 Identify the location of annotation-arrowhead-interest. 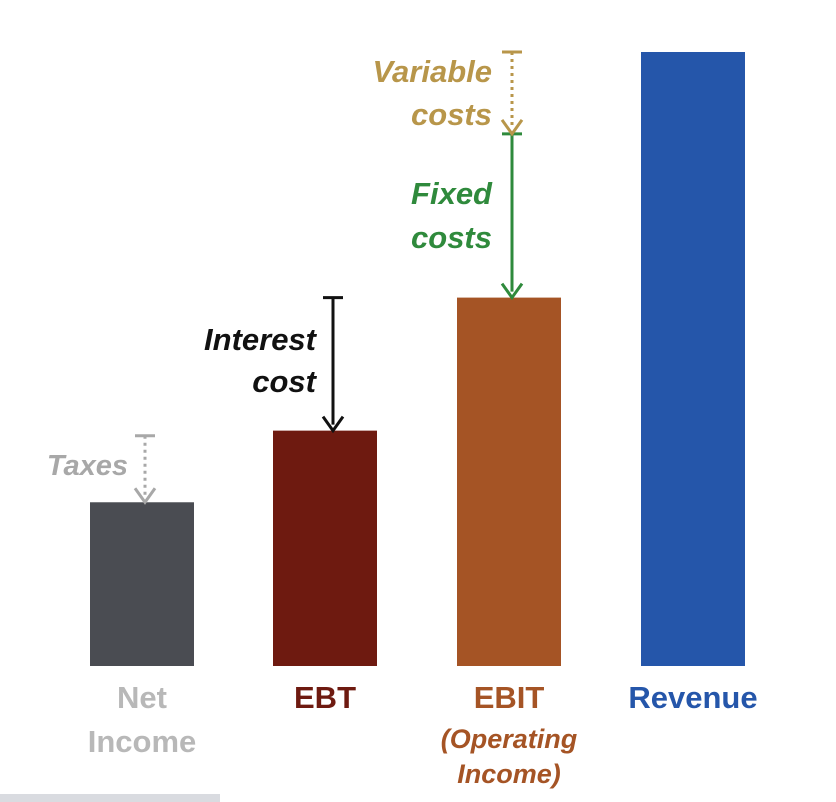
(333, 424).